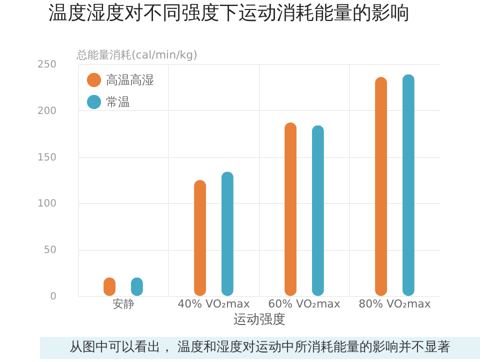 The height and width of the screenshot is (362, 500). Describe the element at coordinates (50, 250) in the screenshot. I see `y-tick-label: 50` at that location.